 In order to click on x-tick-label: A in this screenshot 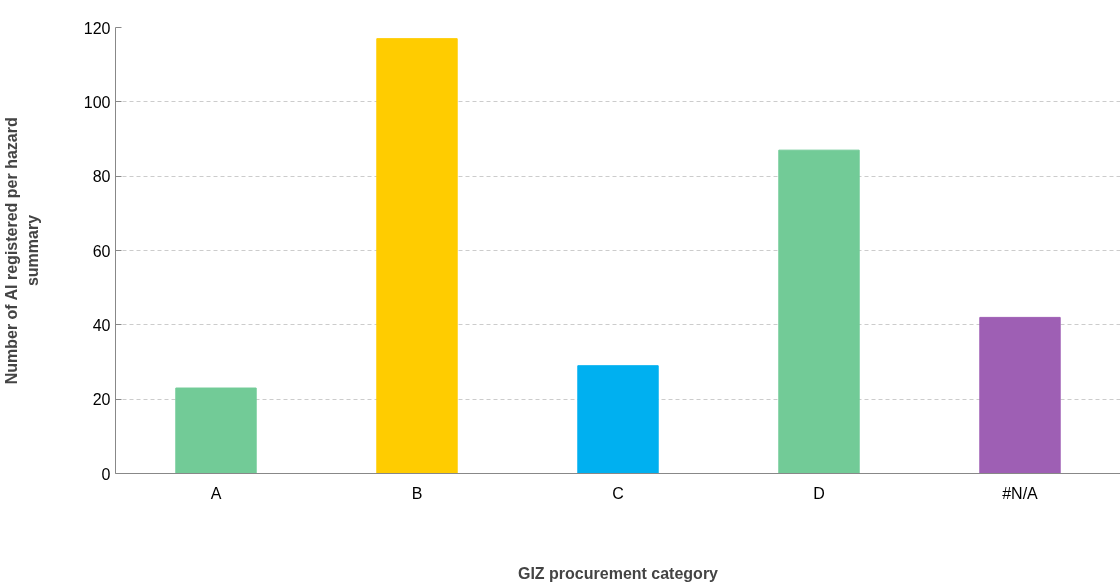, I will do `click(216, 493)`.